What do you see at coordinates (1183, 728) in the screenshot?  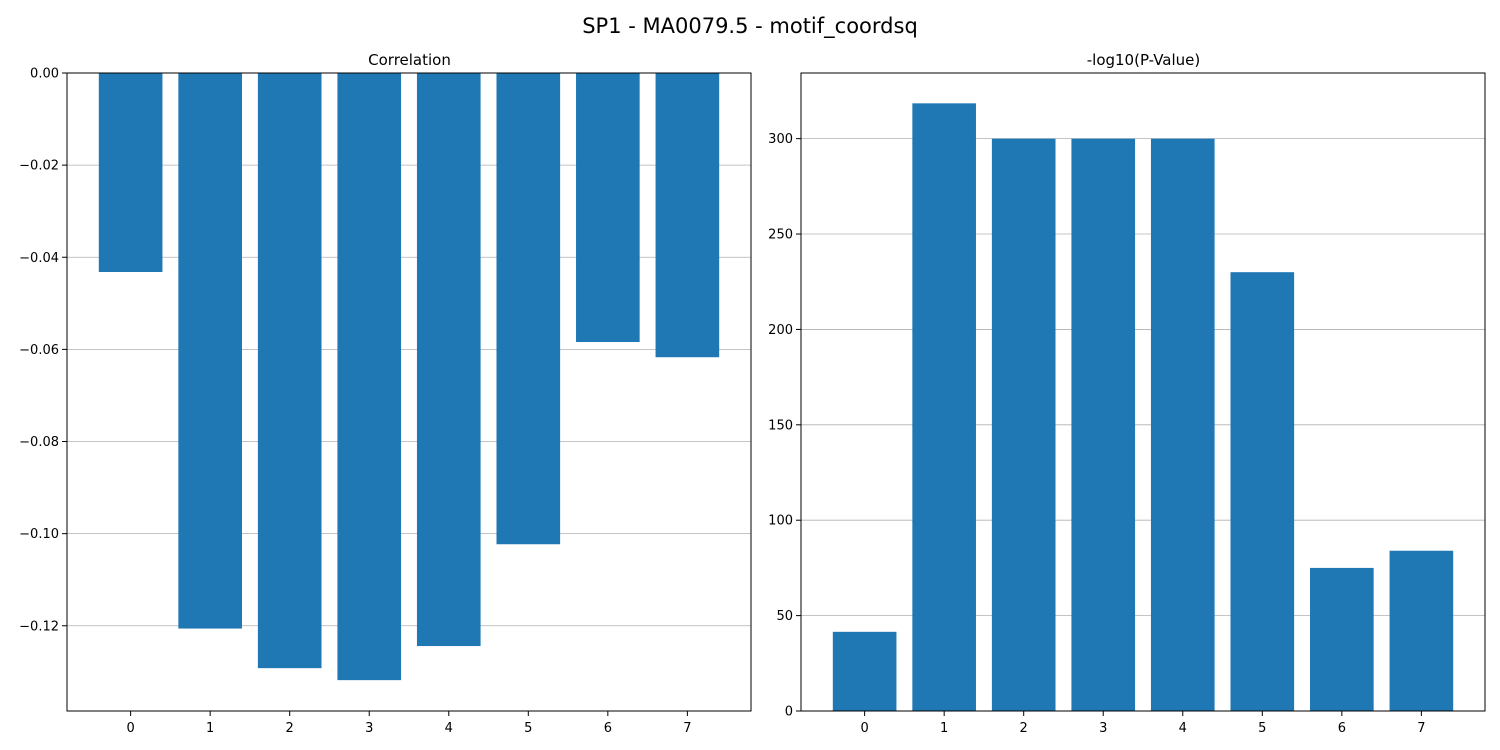 I see `pvalue-x-tick-label: 4` at bounding box center [1183, 728].